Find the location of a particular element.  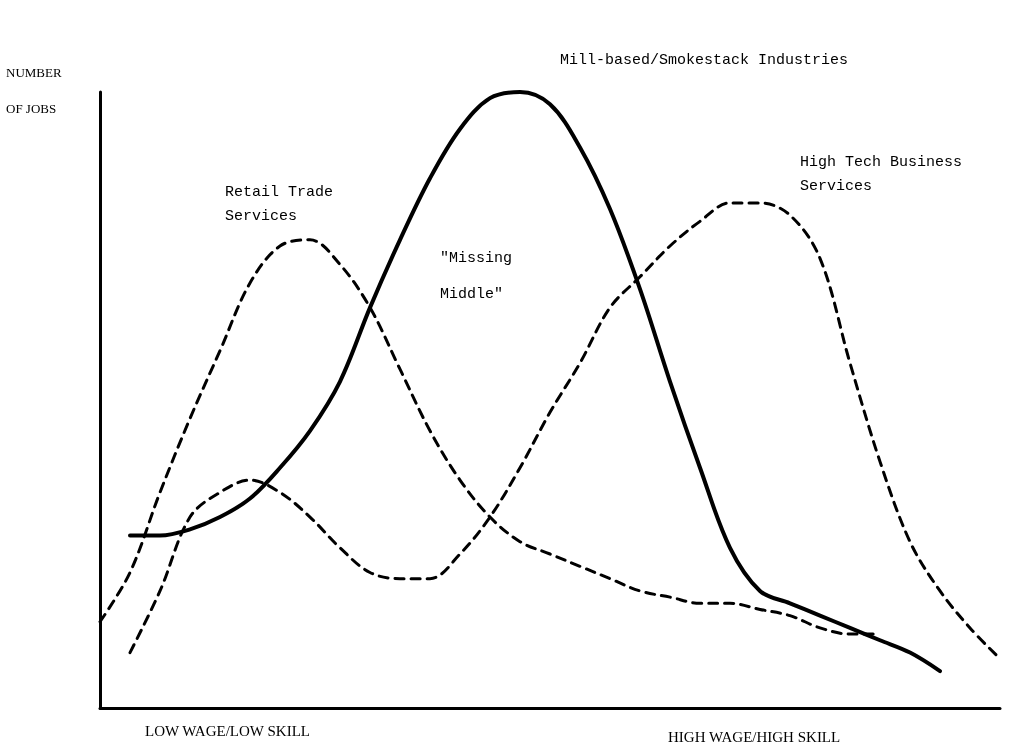

text: "Missing Middle" is located at coordinates (476, 276).